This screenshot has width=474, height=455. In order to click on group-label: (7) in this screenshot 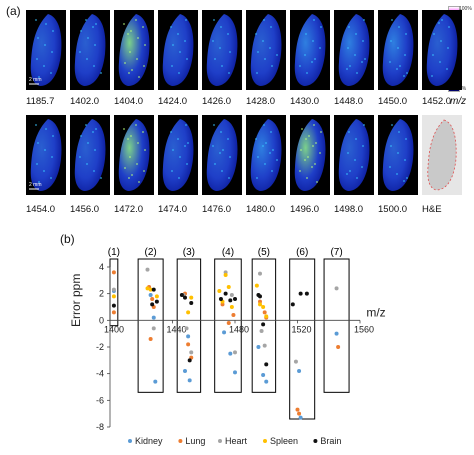, I will do `click(336, 252)`.